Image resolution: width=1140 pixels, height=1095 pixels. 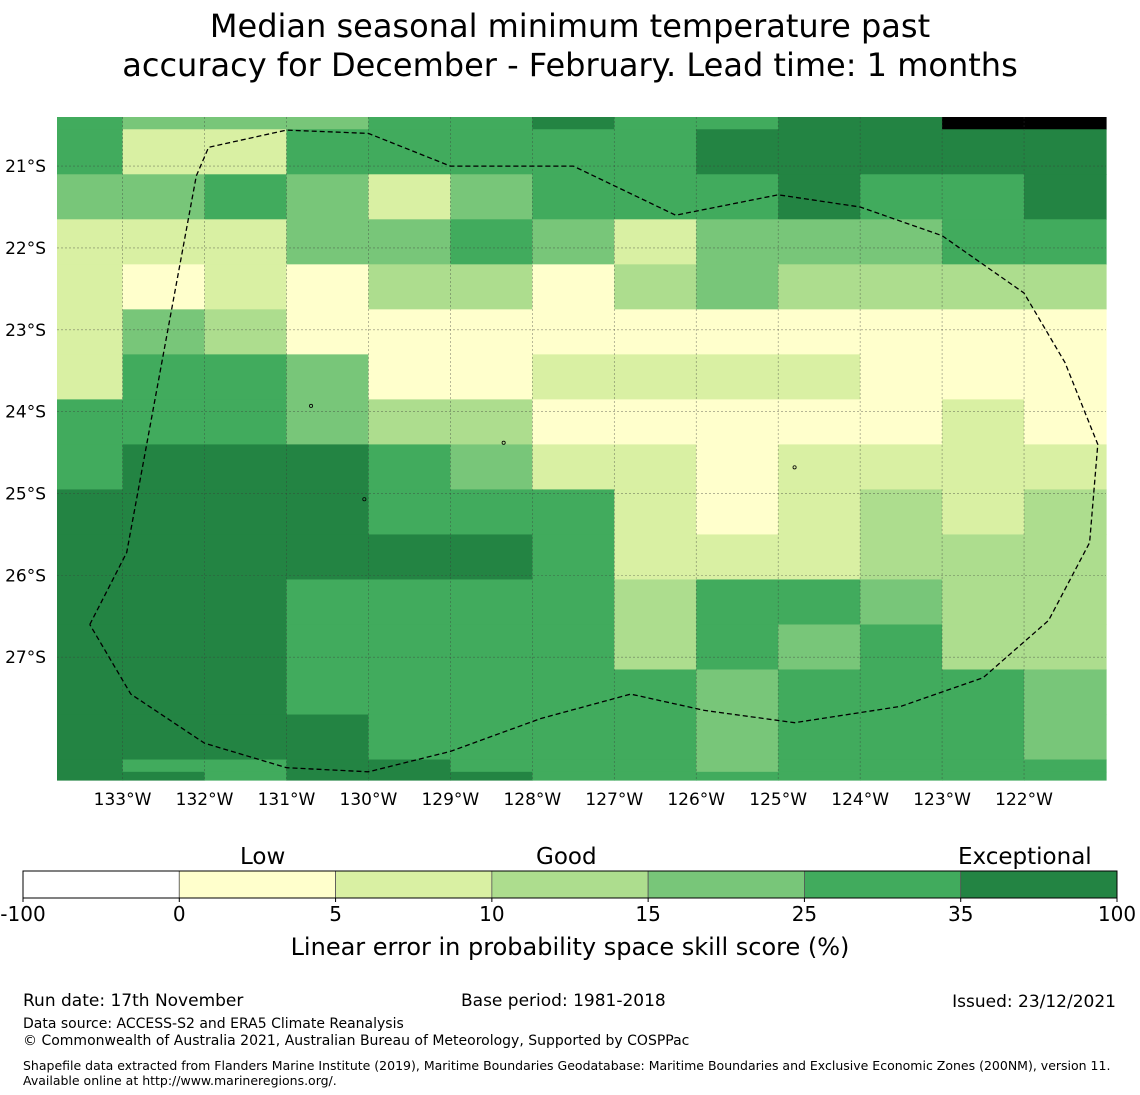 What do you see at coordinates (570, 886) in the screenshot?
I see `colorbar` at bounding box center [570, 886].